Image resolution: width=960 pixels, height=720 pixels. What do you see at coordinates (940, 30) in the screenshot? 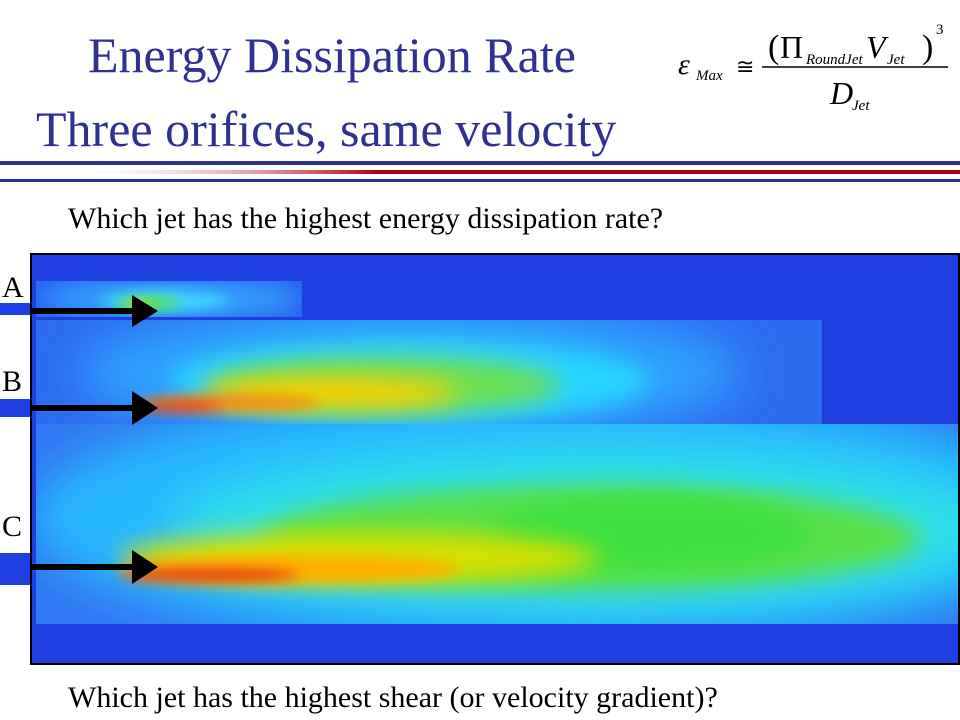
I see `formula-exponent: 3` at bounding box center [940, 30].